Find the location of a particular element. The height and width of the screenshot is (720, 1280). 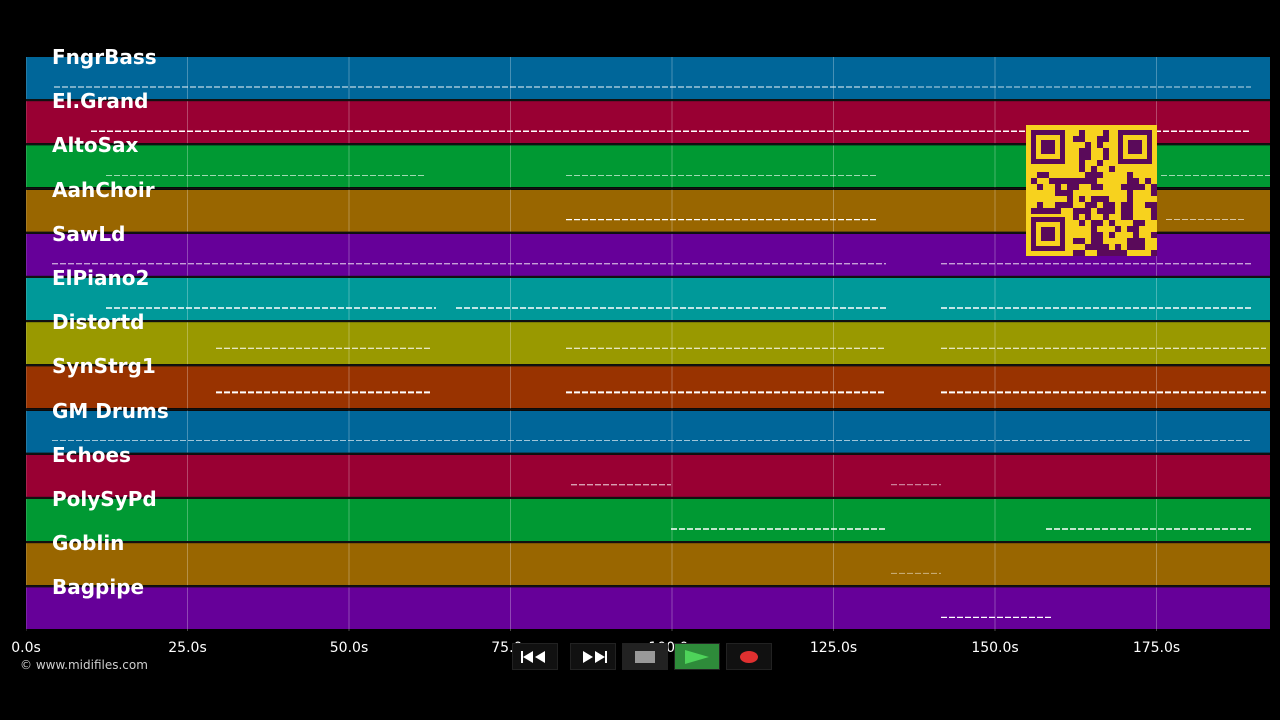

track-label: AahChoir is located at coordinates (103, 189).